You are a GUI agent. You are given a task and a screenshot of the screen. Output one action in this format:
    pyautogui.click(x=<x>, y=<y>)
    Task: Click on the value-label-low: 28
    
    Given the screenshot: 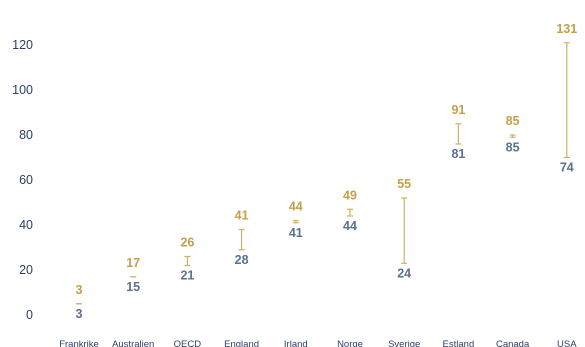 What is the action you would take?
    pyautogui.click(x=242, y=260)
    